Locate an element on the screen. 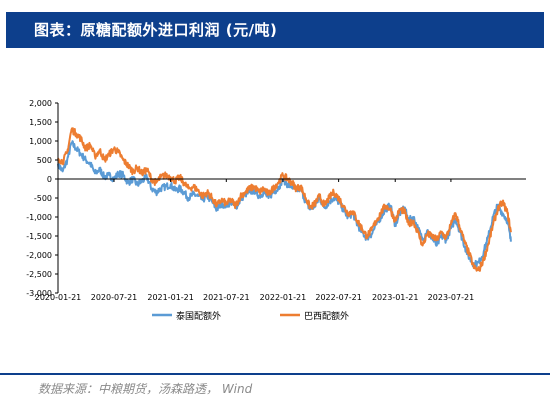 This screenshot has width=550, height=412. y-tick-label: -2,500 is located at coordinates (39, 274).